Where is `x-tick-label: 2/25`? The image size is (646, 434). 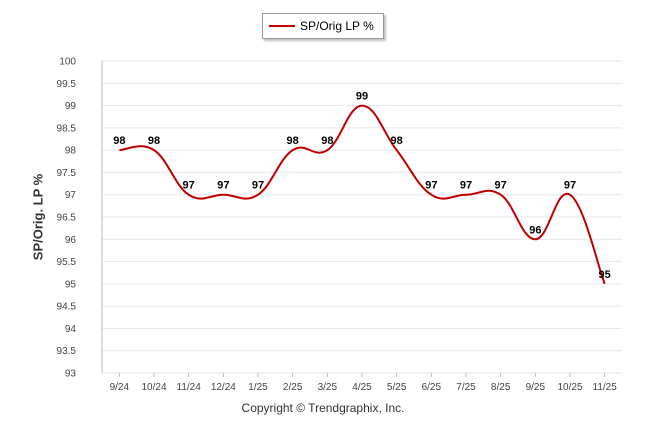
x-tick-label: 2/25 is located at coordinates (293, 387).